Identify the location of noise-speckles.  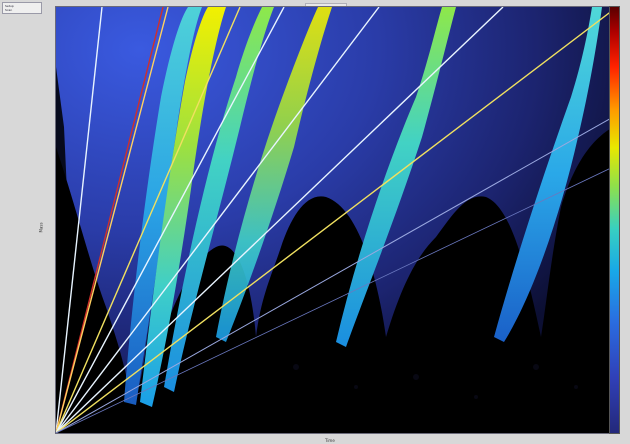
(435, 381).